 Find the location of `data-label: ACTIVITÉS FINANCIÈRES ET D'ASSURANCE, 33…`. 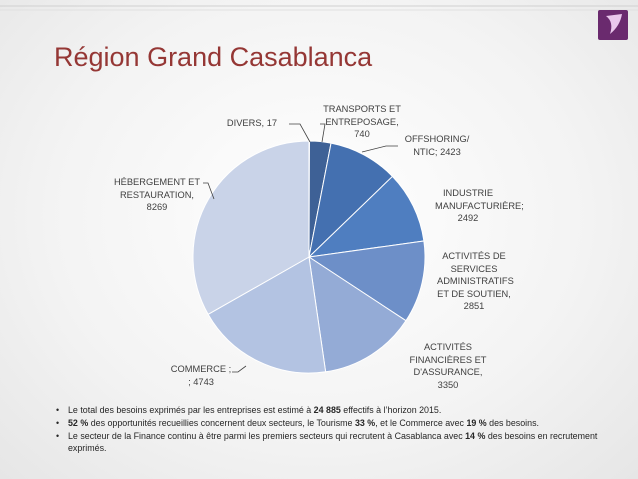

data-label: ACTIVITÉS FINANCIÈRES ET D'ASSURANCE, 33… is located at coordinates (448, 366).